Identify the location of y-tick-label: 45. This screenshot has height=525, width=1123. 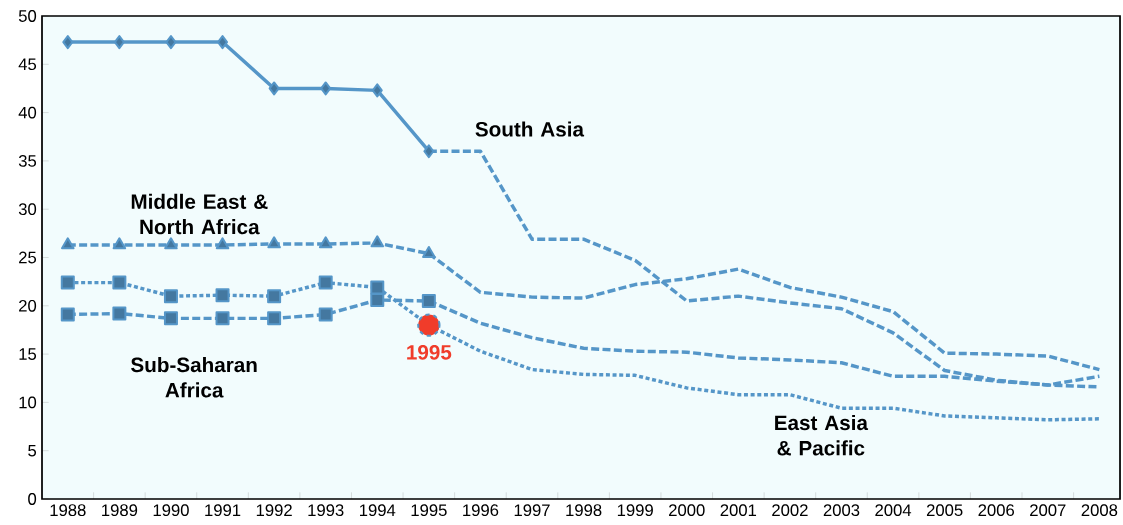
(27, 64).